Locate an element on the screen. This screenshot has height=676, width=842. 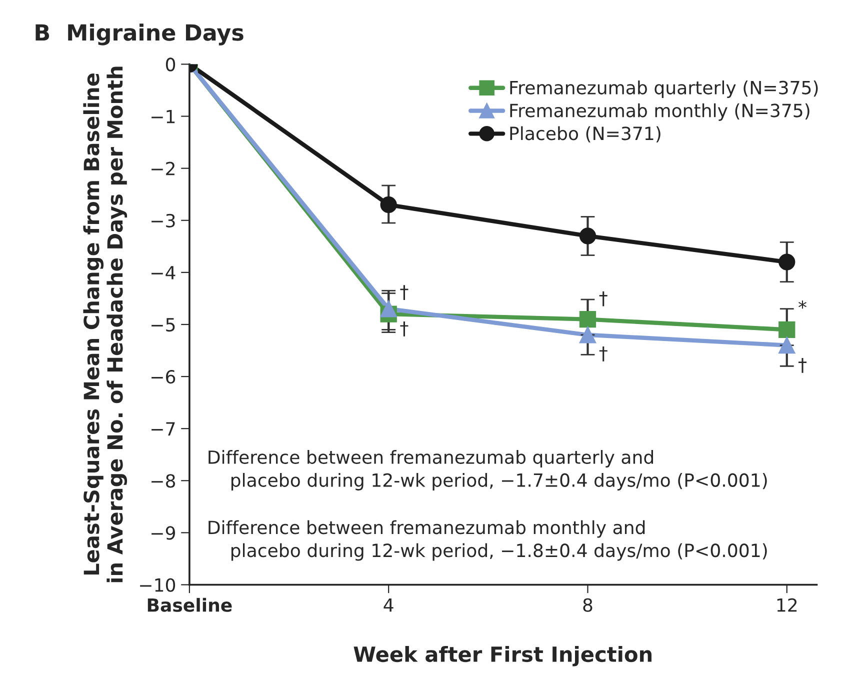
legend-label: Fremanezumab quarterly (N=375) is located at coordinates (664, 89).